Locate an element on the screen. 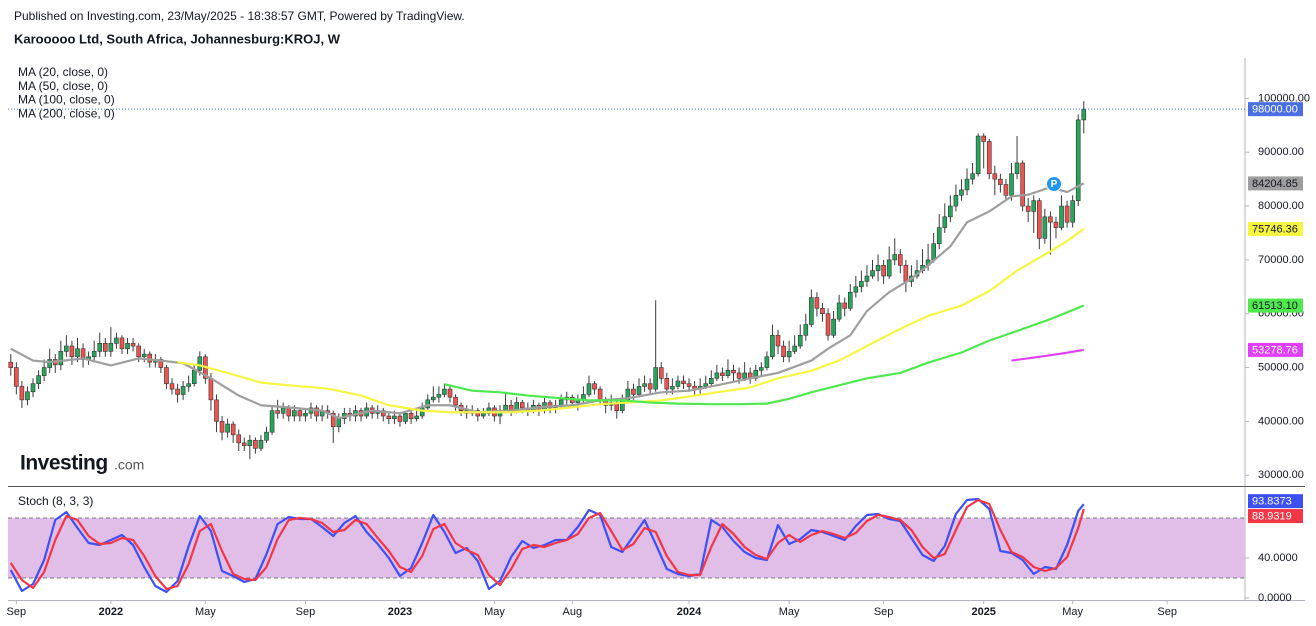 The image size is (1316, 626). last-value-label: 88.9319 is located at coordinates (1272, 516).